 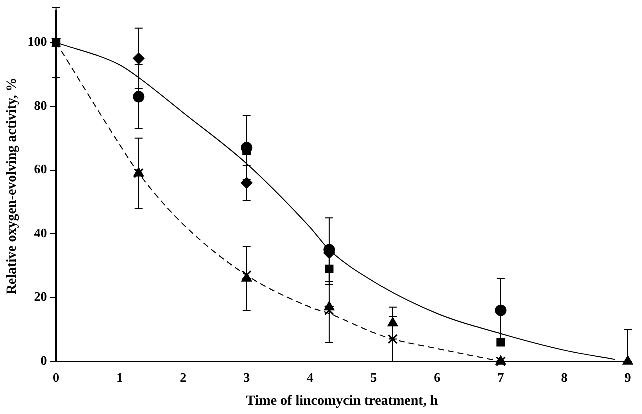 What do you see at coordinates (501, 377) in the screenshot?
I see `x-tick-label: 7` at bounding box center [501, 377].